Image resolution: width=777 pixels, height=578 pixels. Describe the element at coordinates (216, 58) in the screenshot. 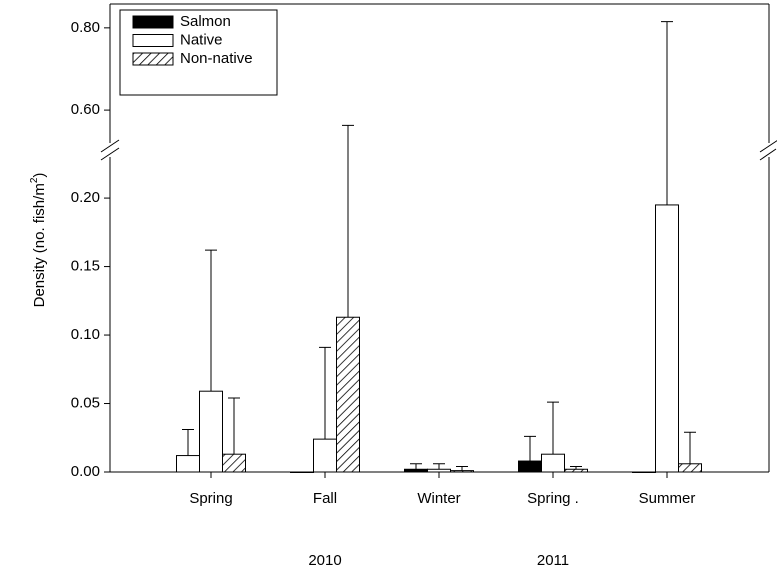

I see `legend-label: Non-native` at that location.